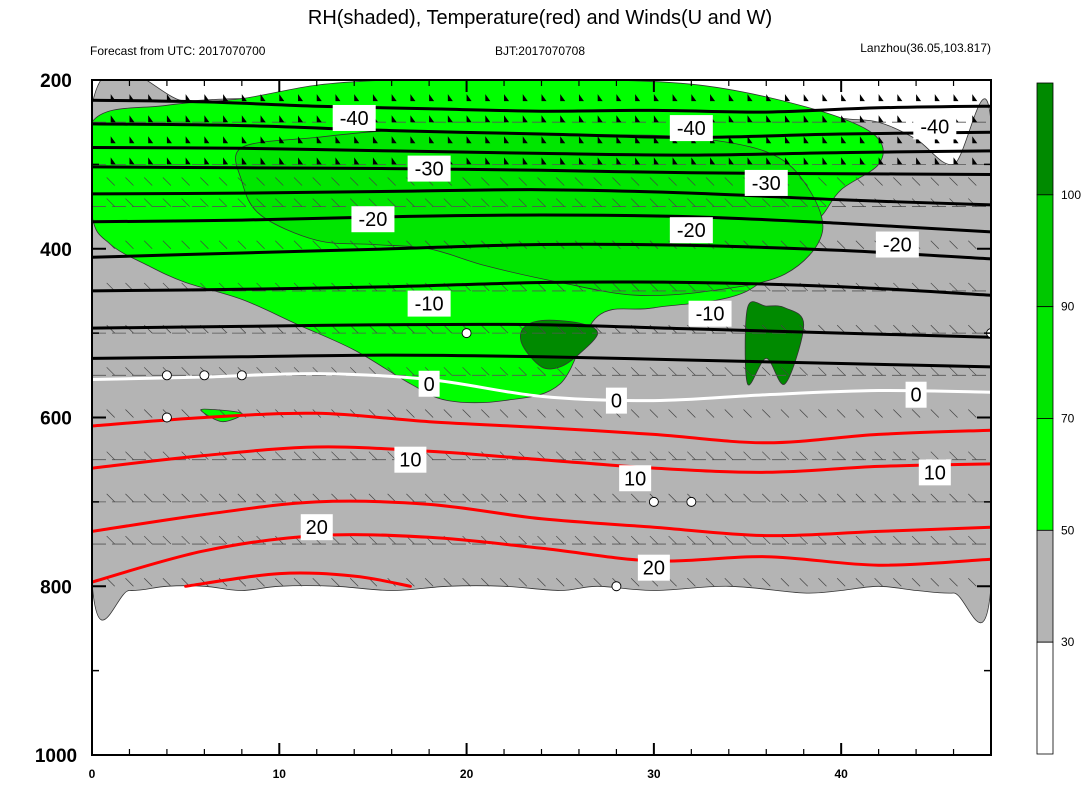  What do you see at coordinates (654, 569) in the screenshot?
I see `contour-label-text-17: 20` at bounding box center [654, 569].